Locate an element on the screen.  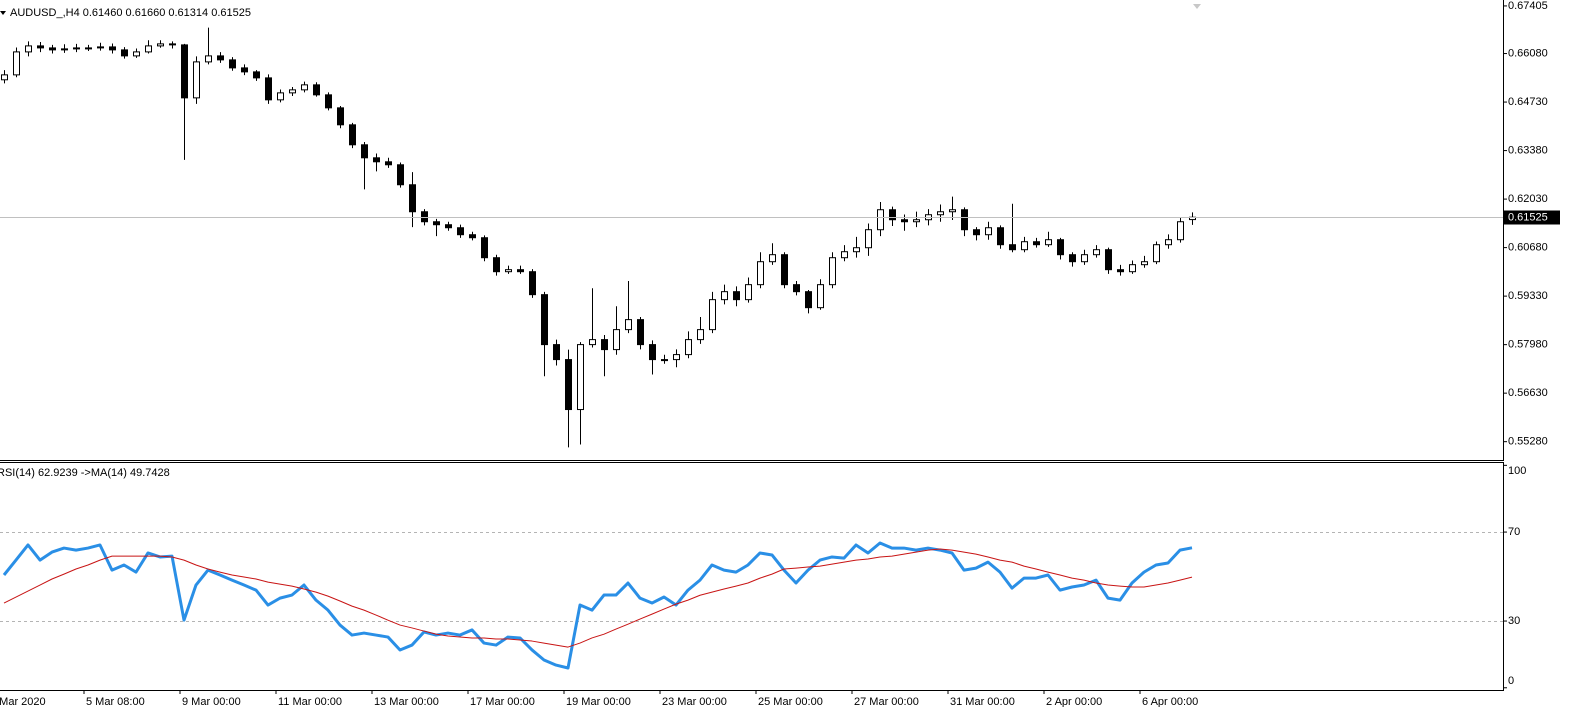
x-tick-label: 23 Mar 00:00 is located at coordinates (694, 701).